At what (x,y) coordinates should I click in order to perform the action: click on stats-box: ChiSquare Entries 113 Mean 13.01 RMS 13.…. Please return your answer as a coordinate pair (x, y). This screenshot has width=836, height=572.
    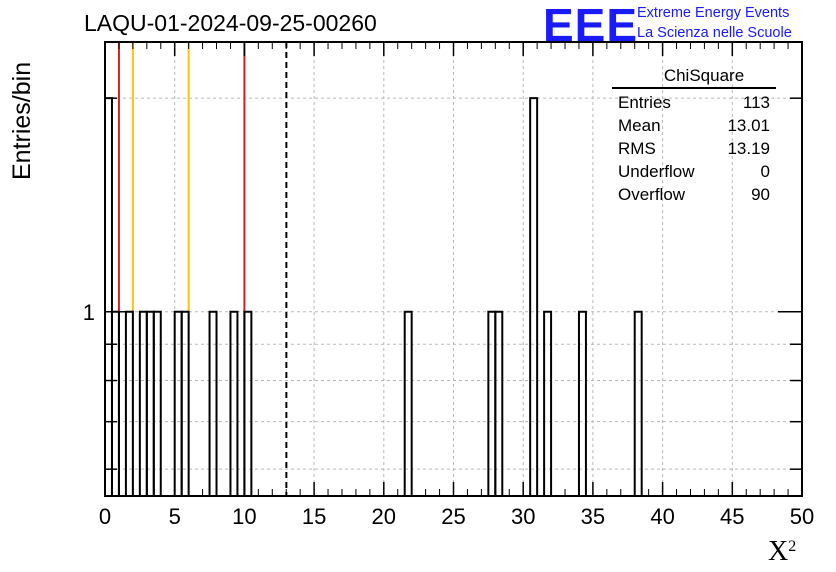
    Looking at the image, I should click on (694, 136).